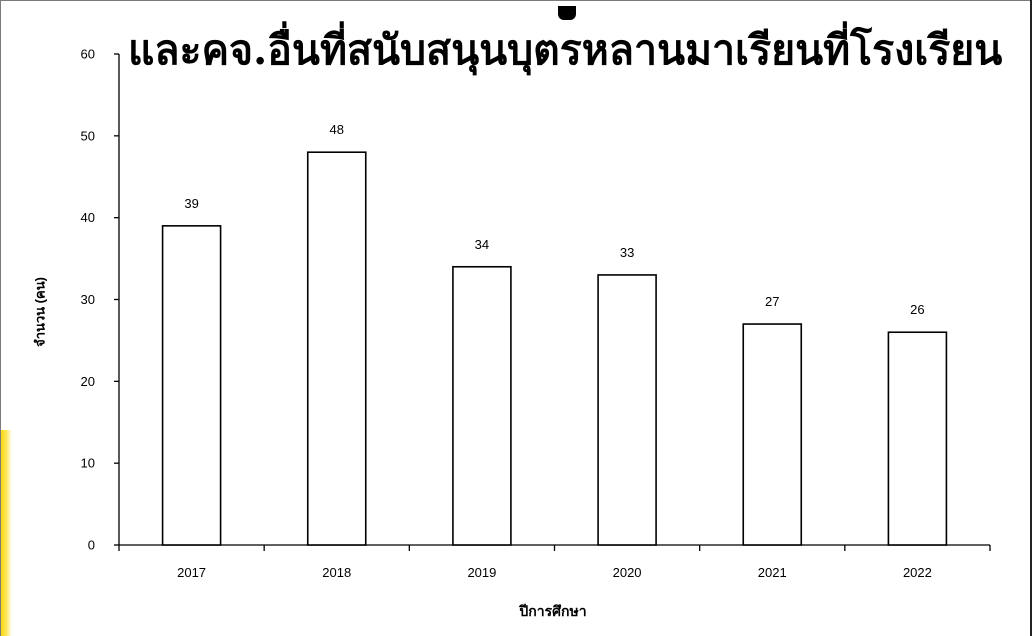  I want to click on data-label-2021: 27, so click(772, 301).